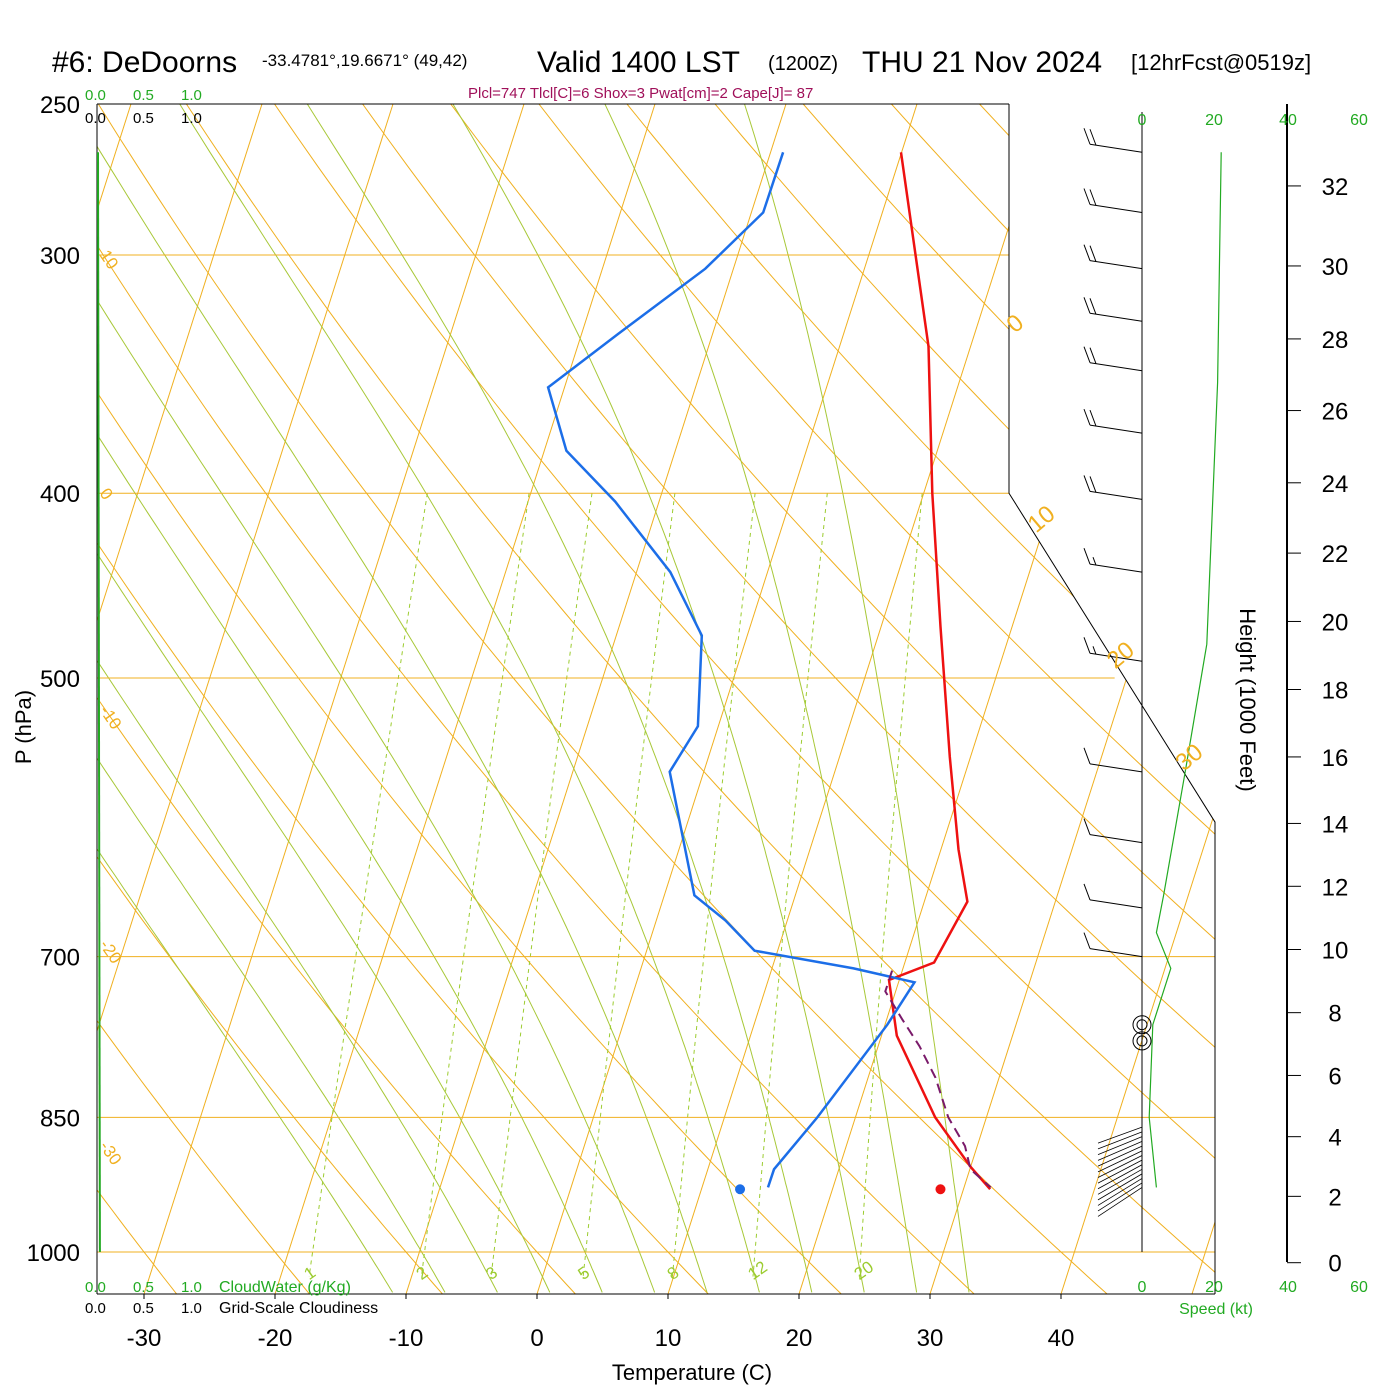  I want to click on cloudiness-label: Grid-Scale Cloudiness, so click(298, 1308).